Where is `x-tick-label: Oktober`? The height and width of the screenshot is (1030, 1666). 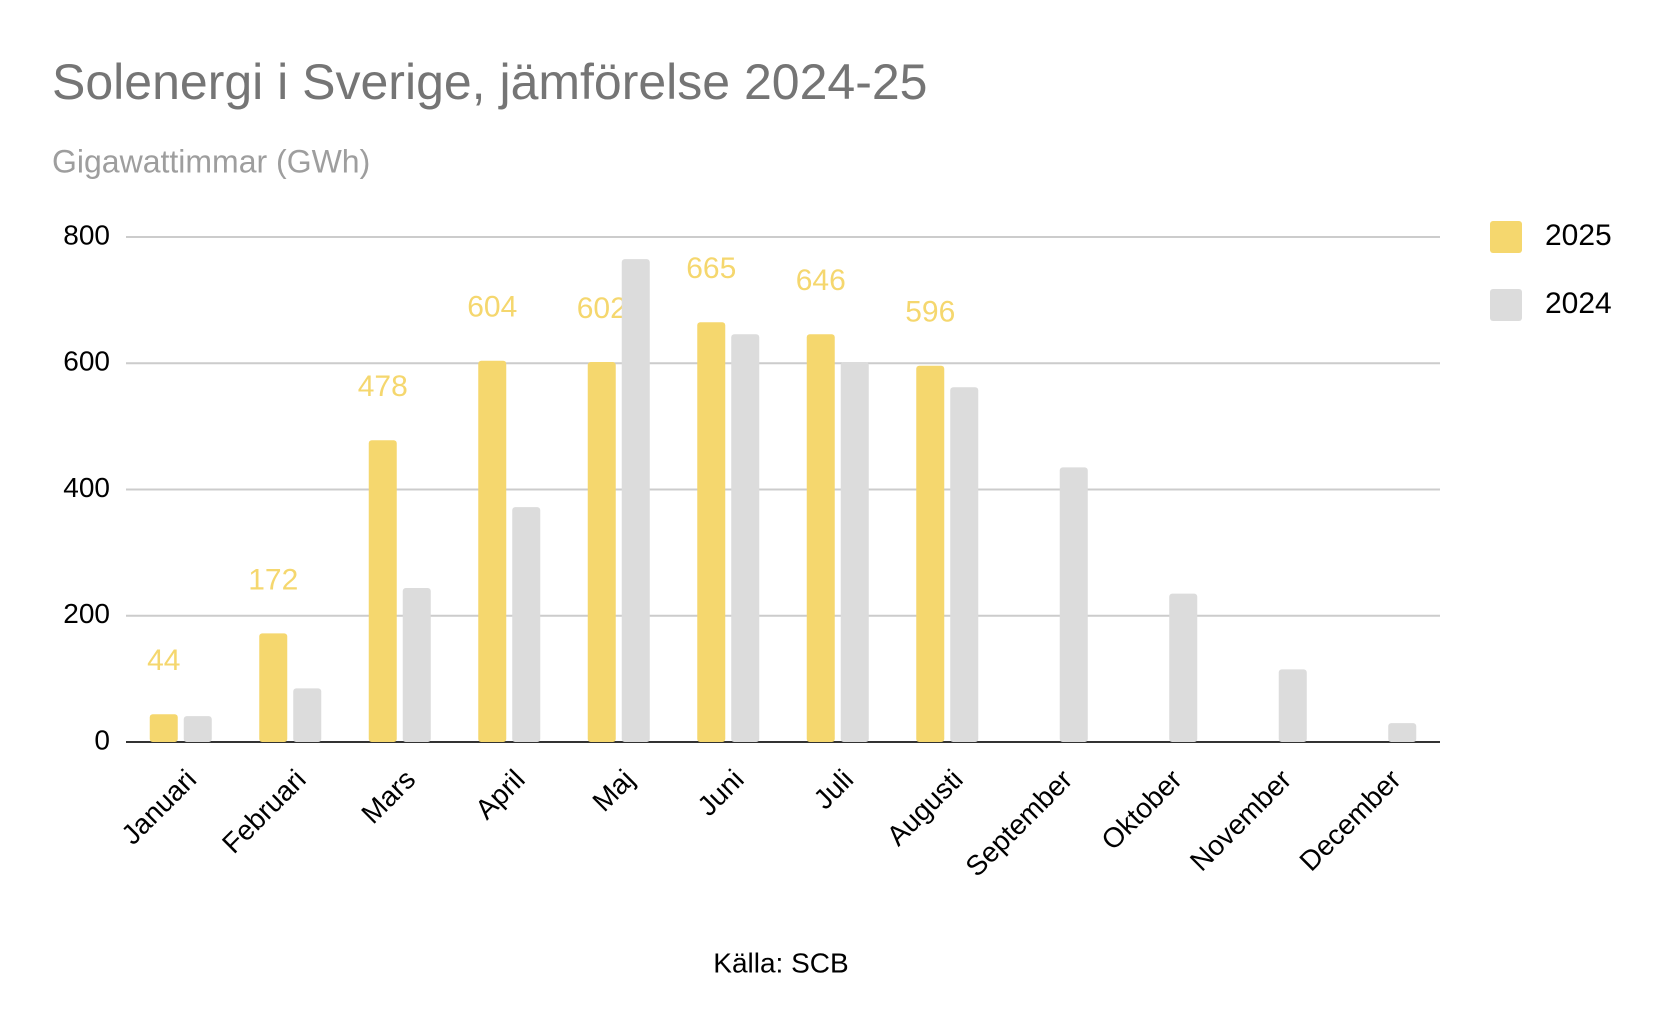
x-tick-label: Oktober is located at coordinates (1141, 810).